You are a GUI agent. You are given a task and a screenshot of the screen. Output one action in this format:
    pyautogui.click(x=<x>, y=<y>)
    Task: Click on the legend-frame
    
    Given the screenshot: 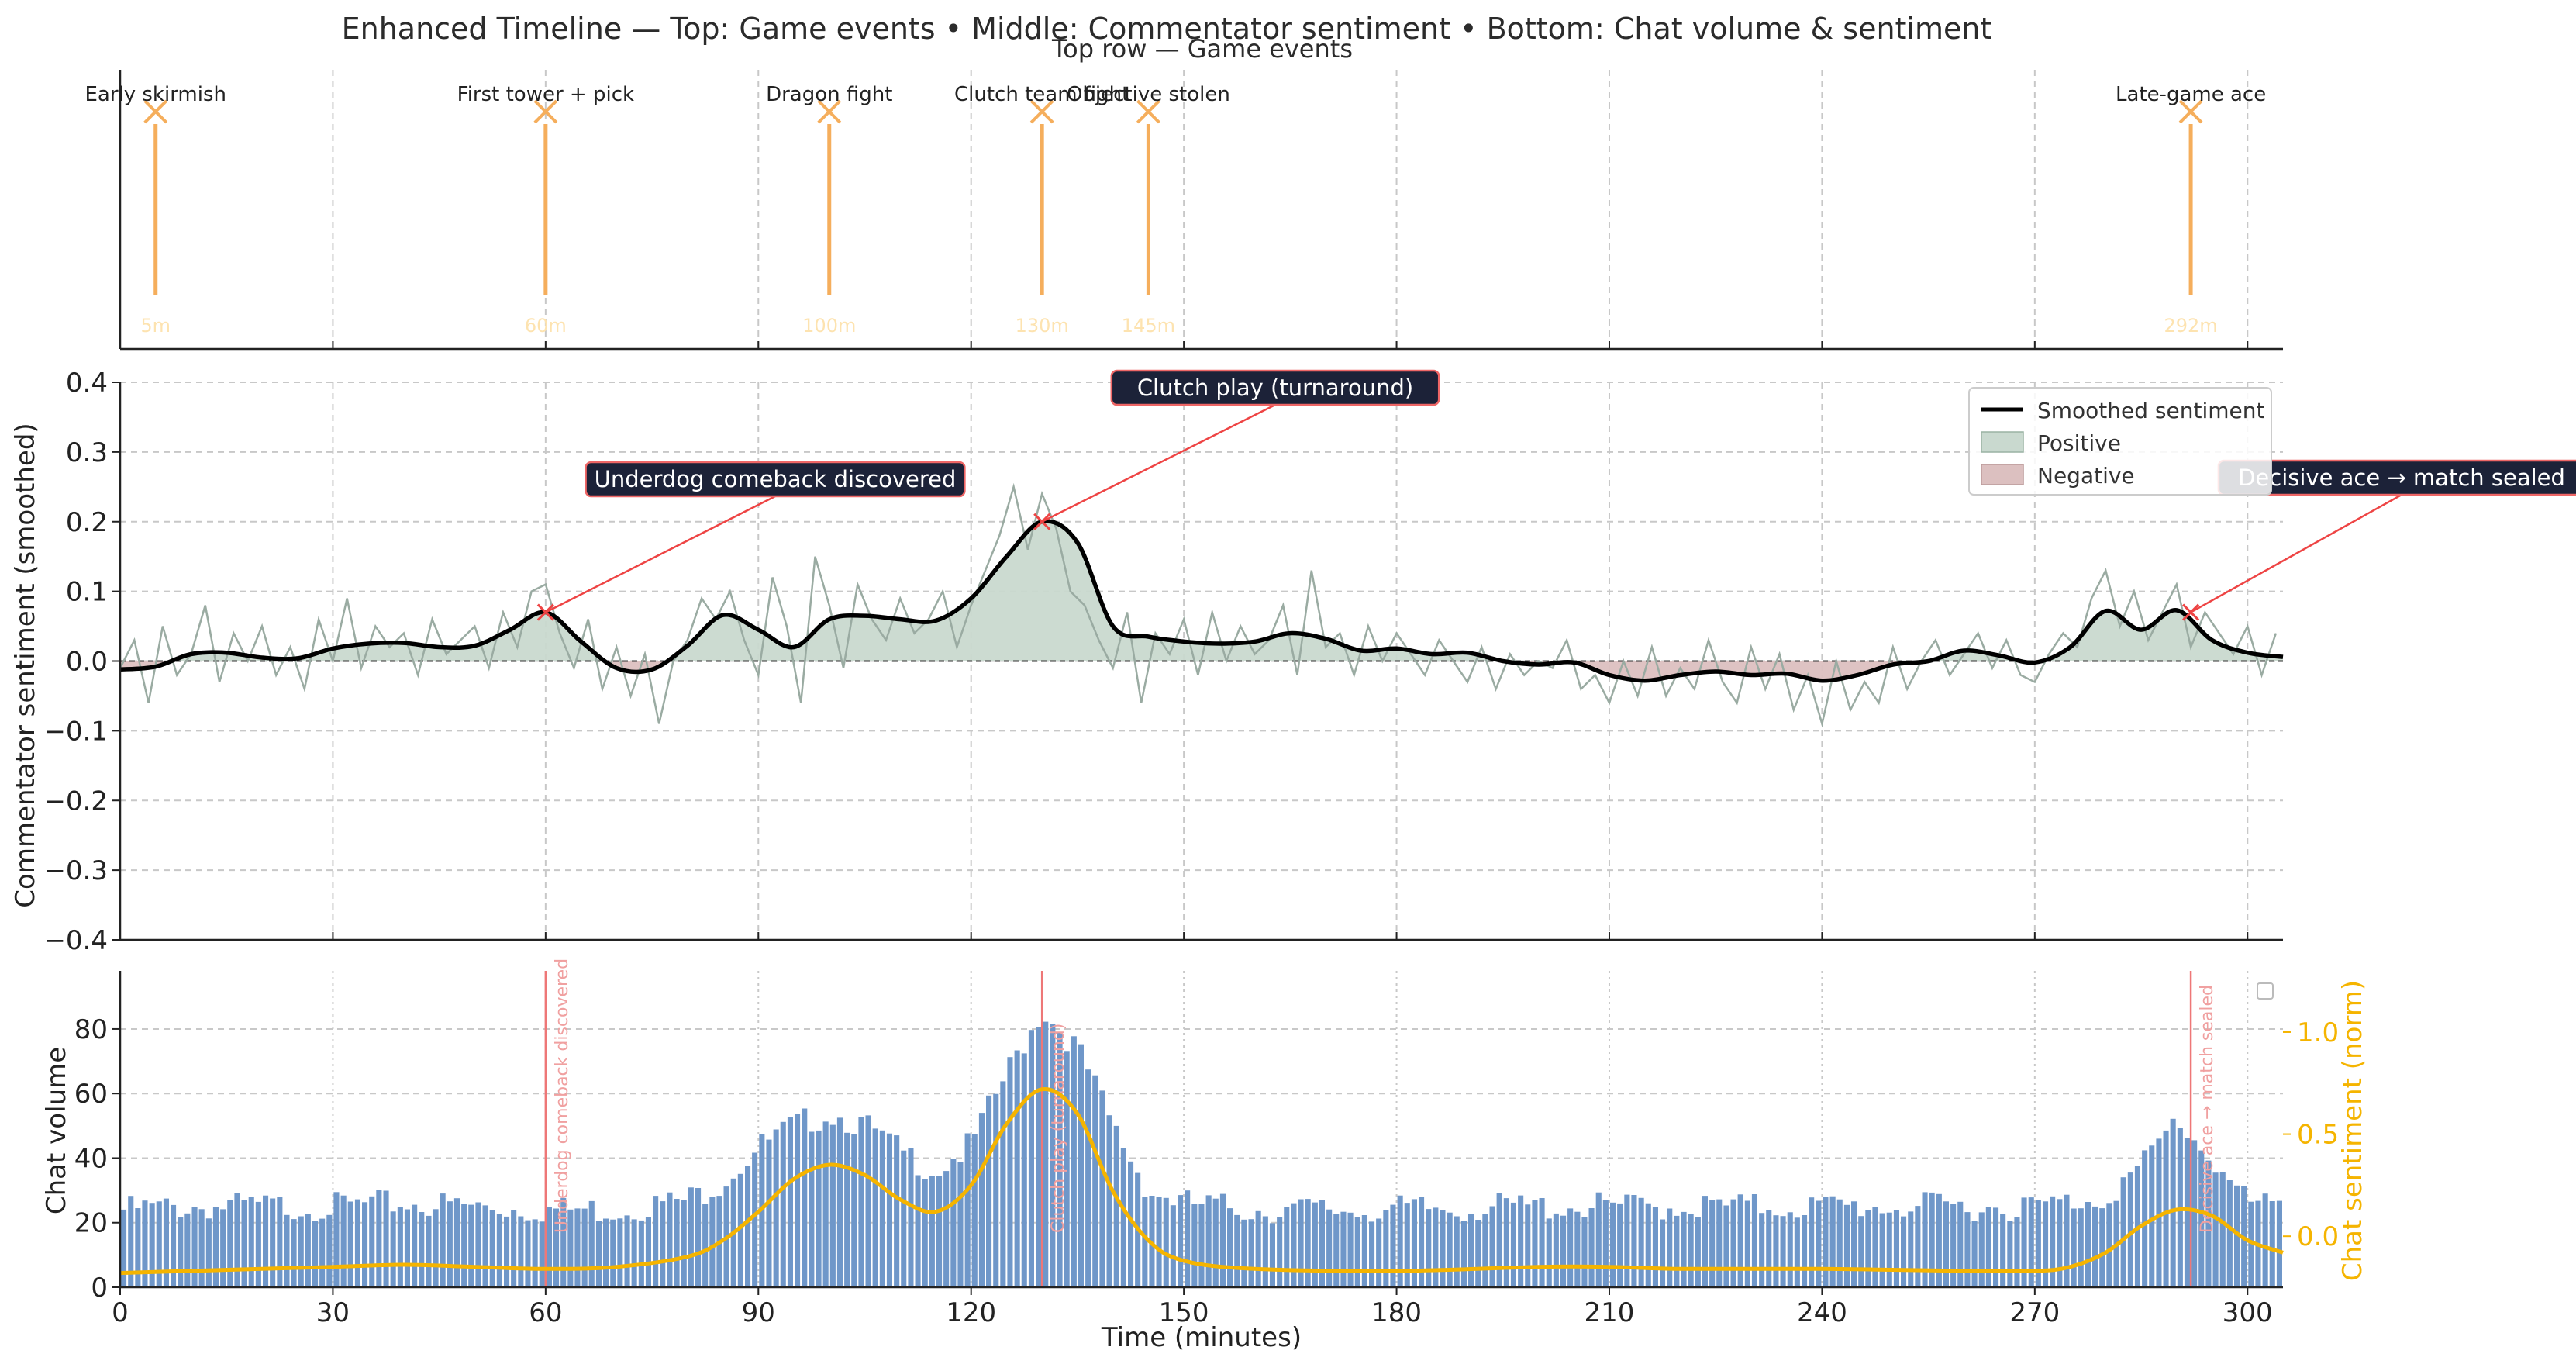 What is the action you would take?
    pyautogui.click(x=2120, y=441)
    